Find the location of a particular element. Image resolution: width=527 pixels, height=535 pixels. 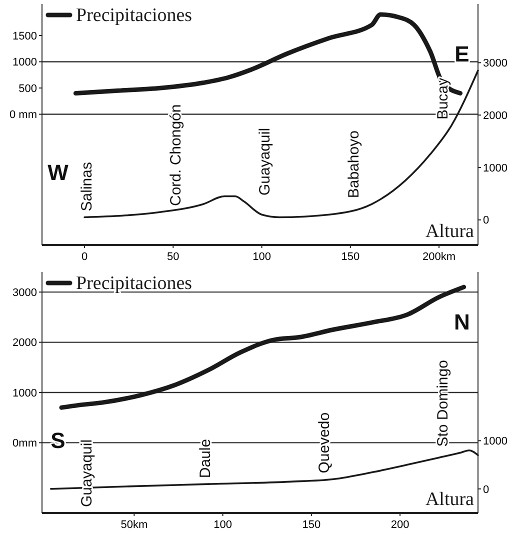

text: Altura is located at coordinates (450, 231).